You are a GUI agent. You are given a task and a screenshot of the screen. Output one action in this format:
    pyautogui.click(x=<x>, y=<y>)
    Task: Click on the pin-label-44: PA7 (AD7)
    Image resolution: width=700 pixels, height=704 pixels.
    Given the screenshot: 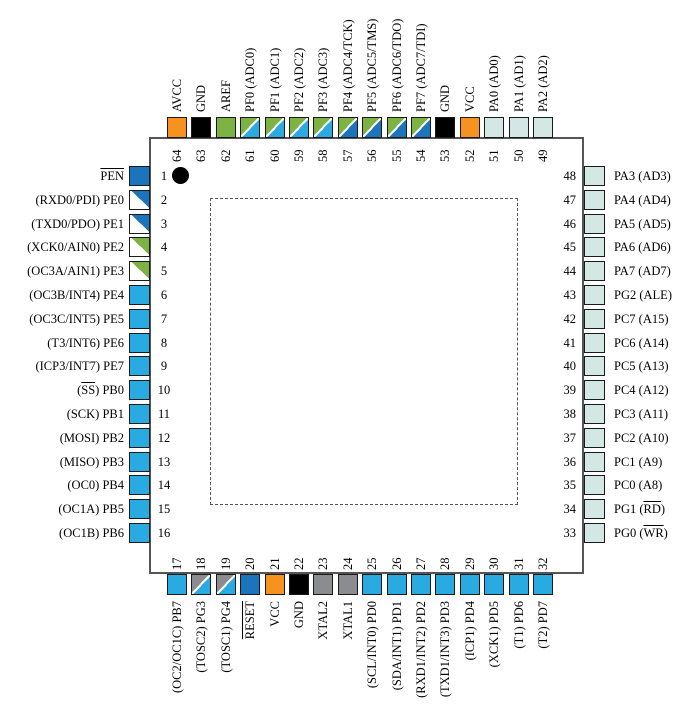 What is the action you would take?
    pyautogui.click(x=657, y=271)
    